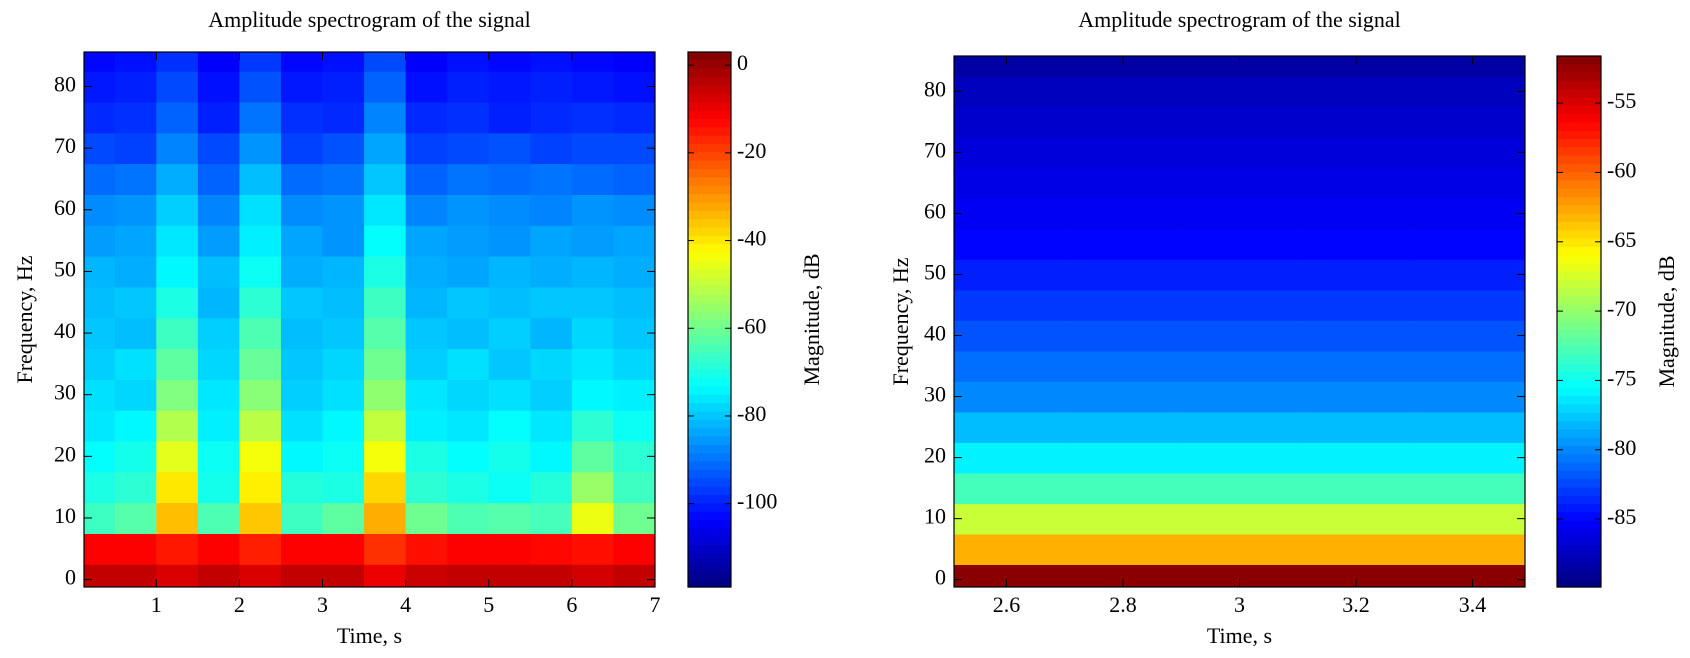 This screenshot has height=658, width=1690. Describe the element at coordinates (1239, 635) in the screenshot. I see `x-axis-label: Time, s` at that location.